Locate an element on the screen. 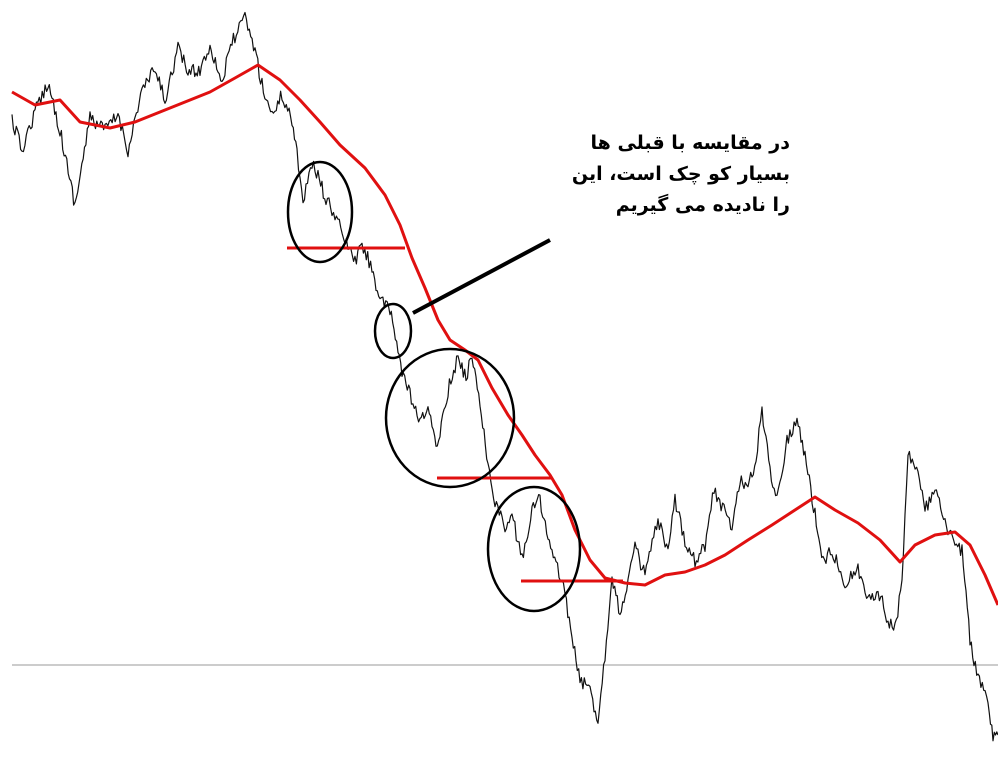 Image resolution: width=998 pixels, height=758 pixels. annotation-pointer-line is located at coordinates (481, 276).